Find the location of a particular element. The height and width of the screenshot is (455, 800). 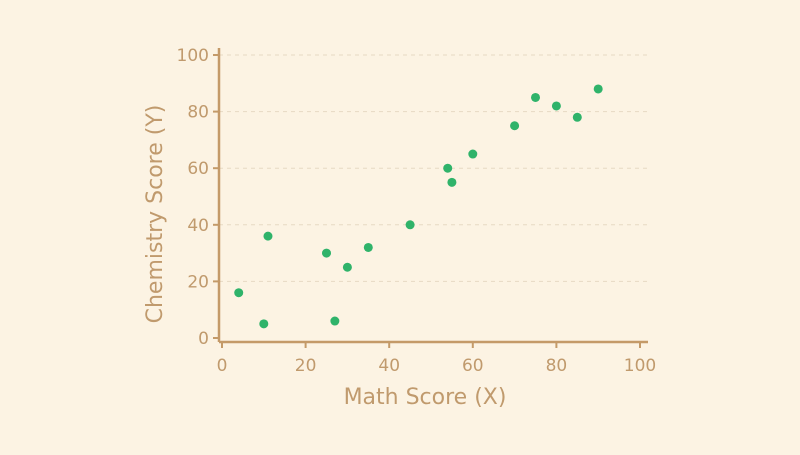

x-tick-label-3: 60 is located at coordinates (473, 366).